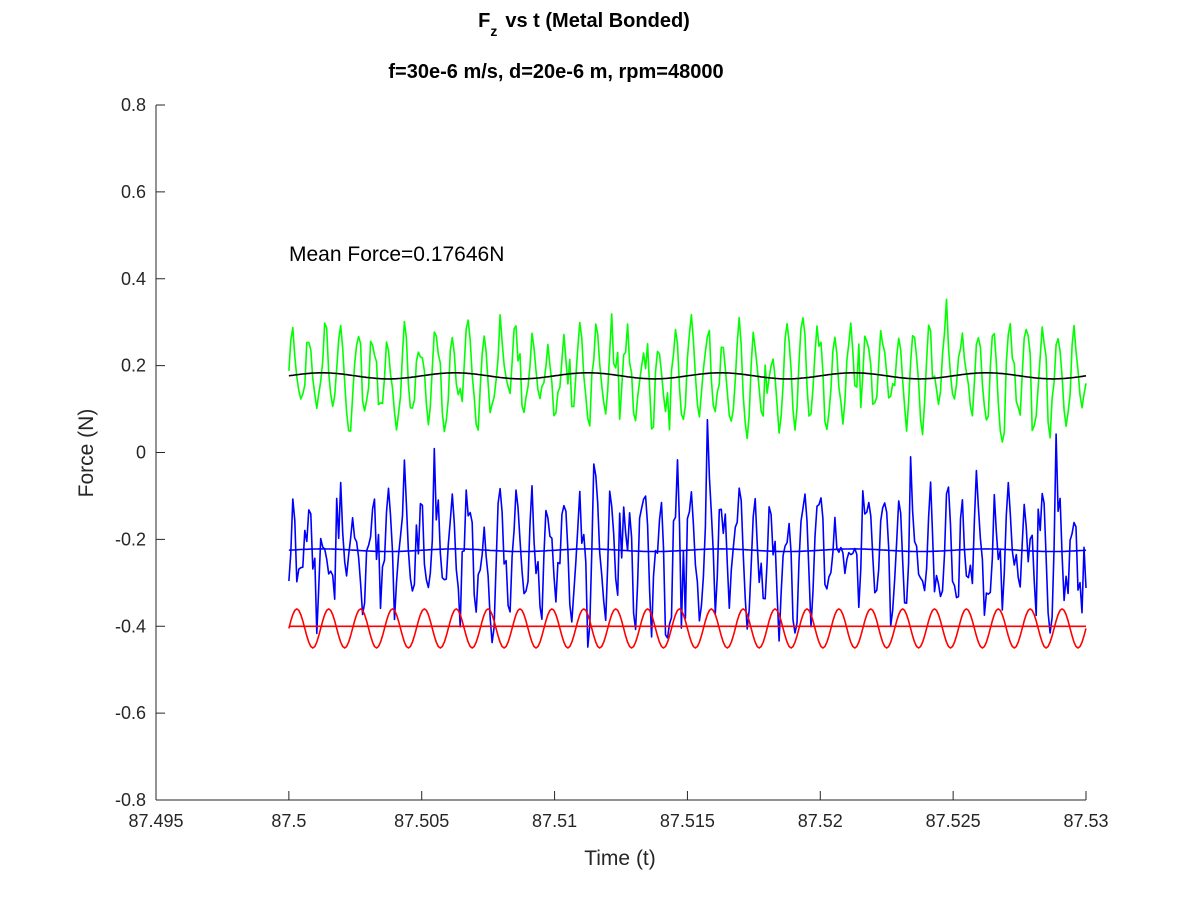  What do you see at coordinates (584, 24) in the screenshot?
I see `chart-title: Fz vs t (Metal Bonded)` at bounding box center [584, 24].